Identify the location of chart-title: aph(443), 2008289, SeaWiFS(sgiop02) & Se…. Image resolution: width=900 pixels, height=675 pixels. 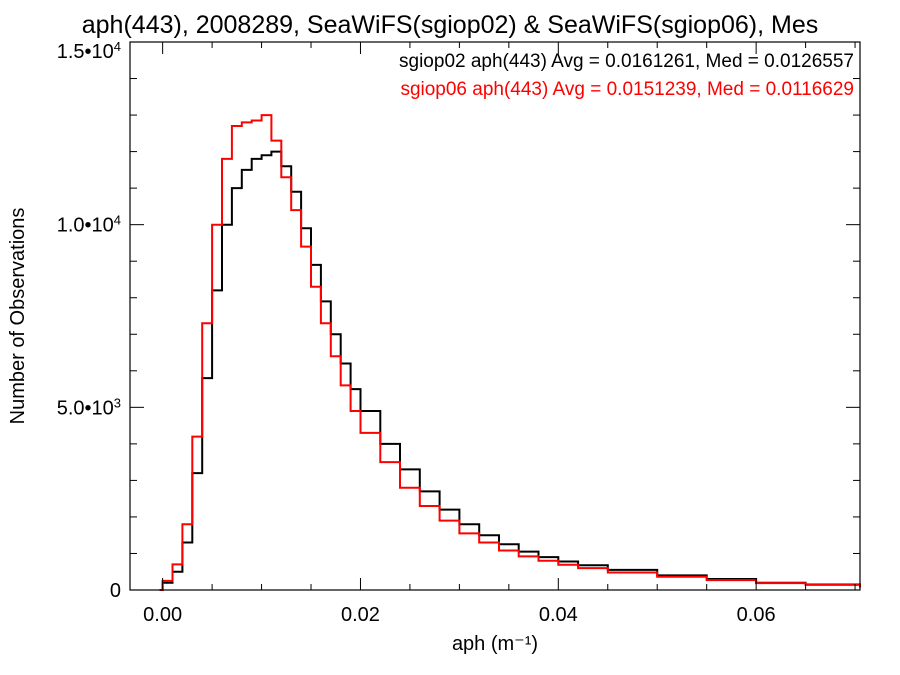
(450, 25).